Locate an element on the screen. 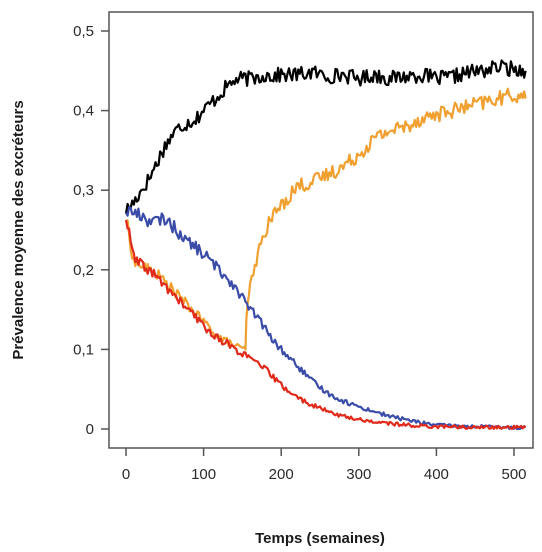 Image resolution: width=542 pixels, height=552 pixels. y-tick-label: 0 is located at coordinates (90, 429).